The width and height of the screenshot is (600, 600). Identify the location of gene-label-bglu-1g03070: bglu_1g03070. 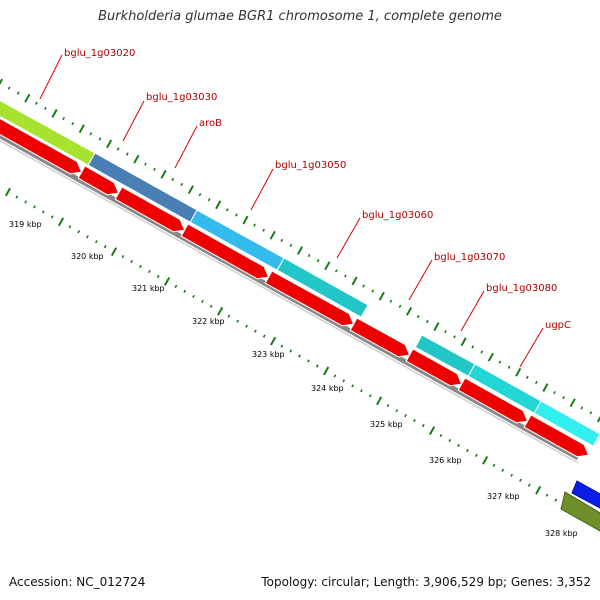
(469, 257).